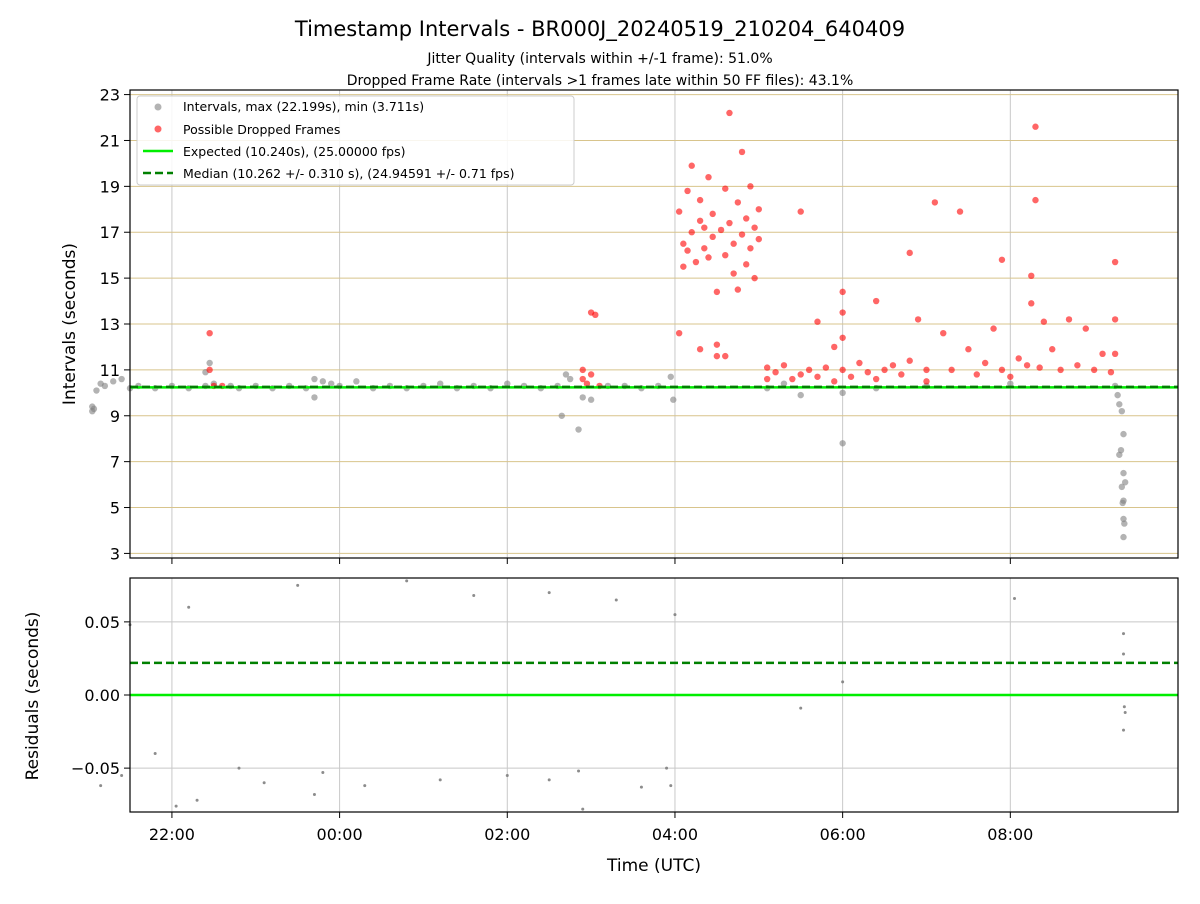 This screenshot has width=1200, height=904. I want to click on intervals-reference-lines, so click(654, 387).